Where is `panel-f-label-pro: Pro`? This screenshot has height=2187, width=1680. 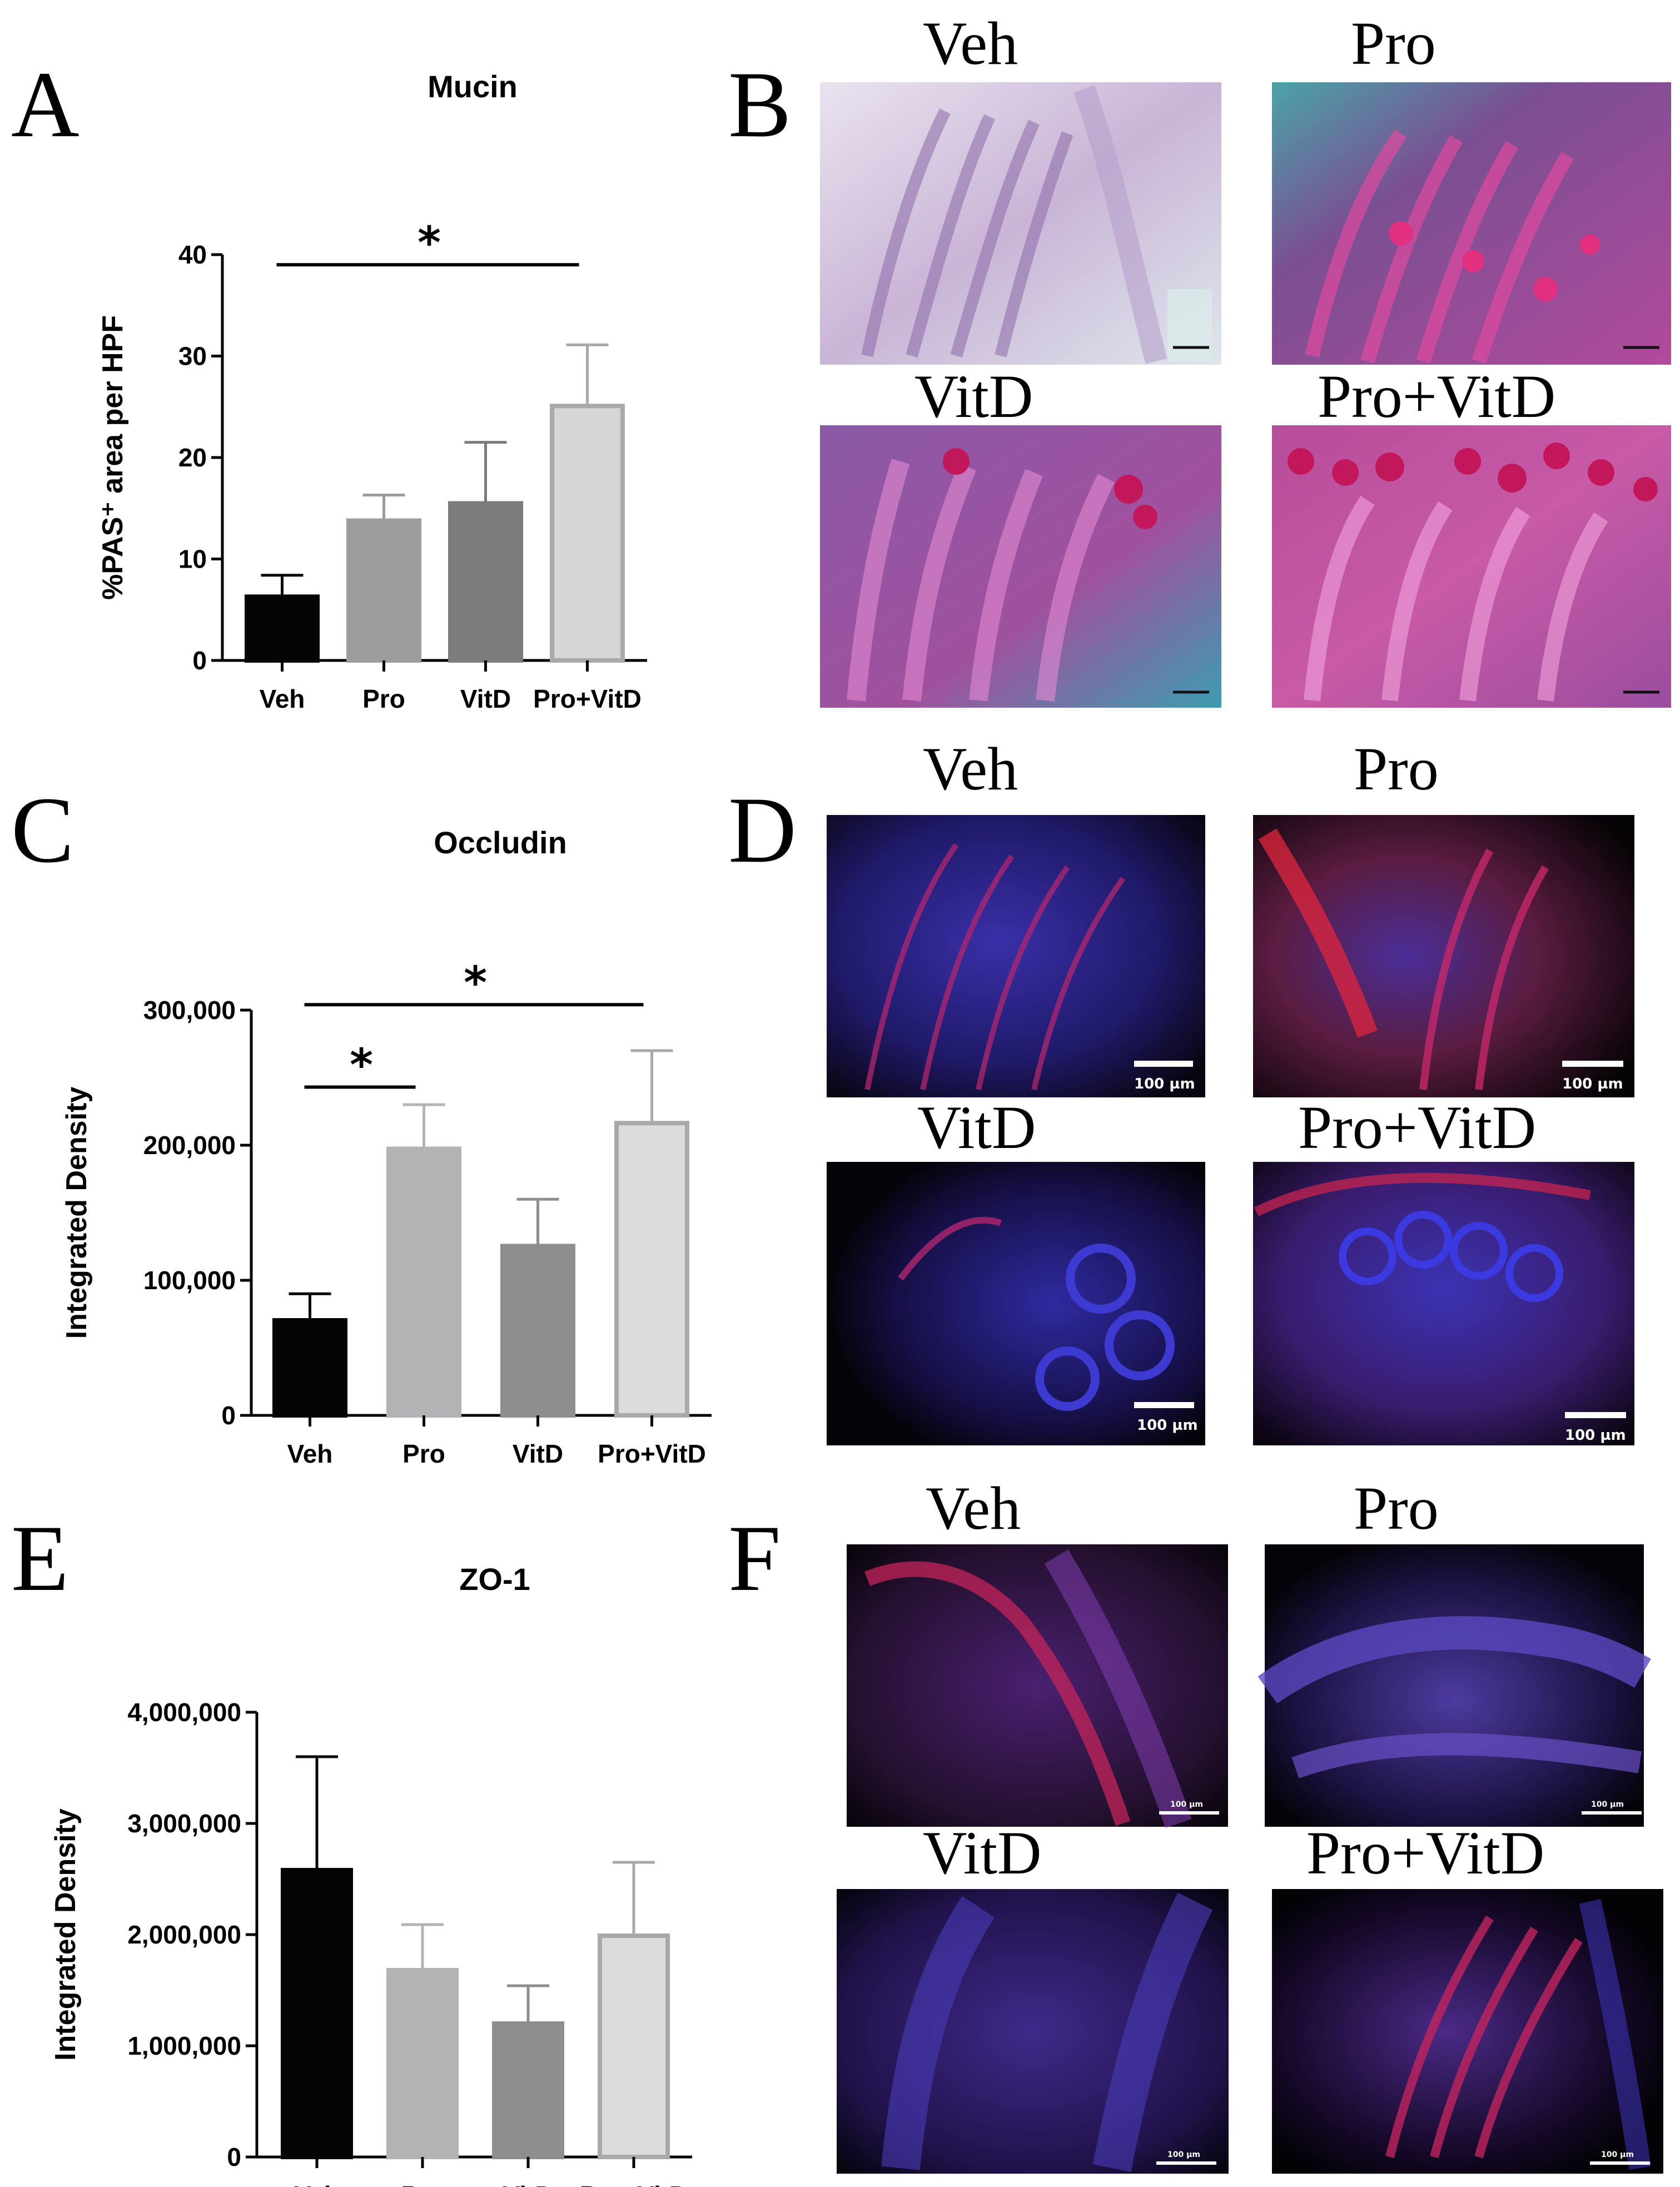 panel-f-label-pro: Pro is located at coordinates (1396, 1508).